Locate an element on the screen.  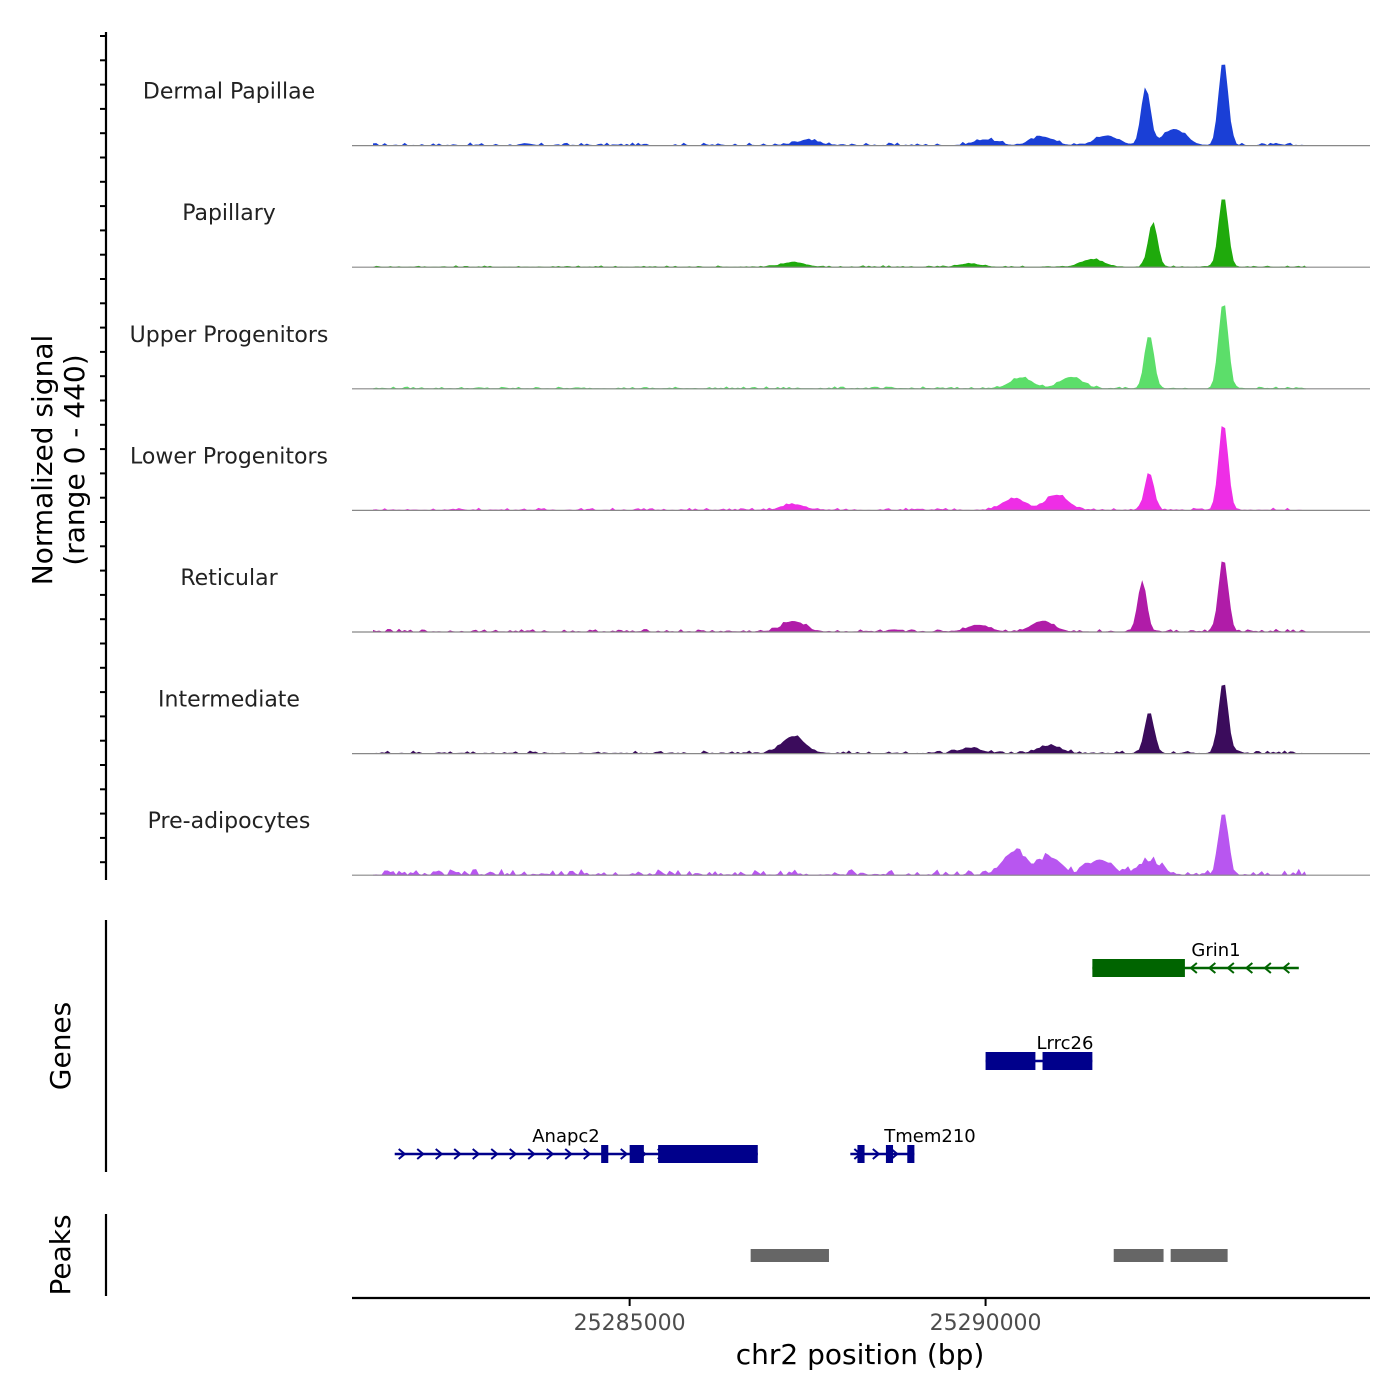
x-axis-label: chr2 position (bp) is located at coordinates (860, 1354).